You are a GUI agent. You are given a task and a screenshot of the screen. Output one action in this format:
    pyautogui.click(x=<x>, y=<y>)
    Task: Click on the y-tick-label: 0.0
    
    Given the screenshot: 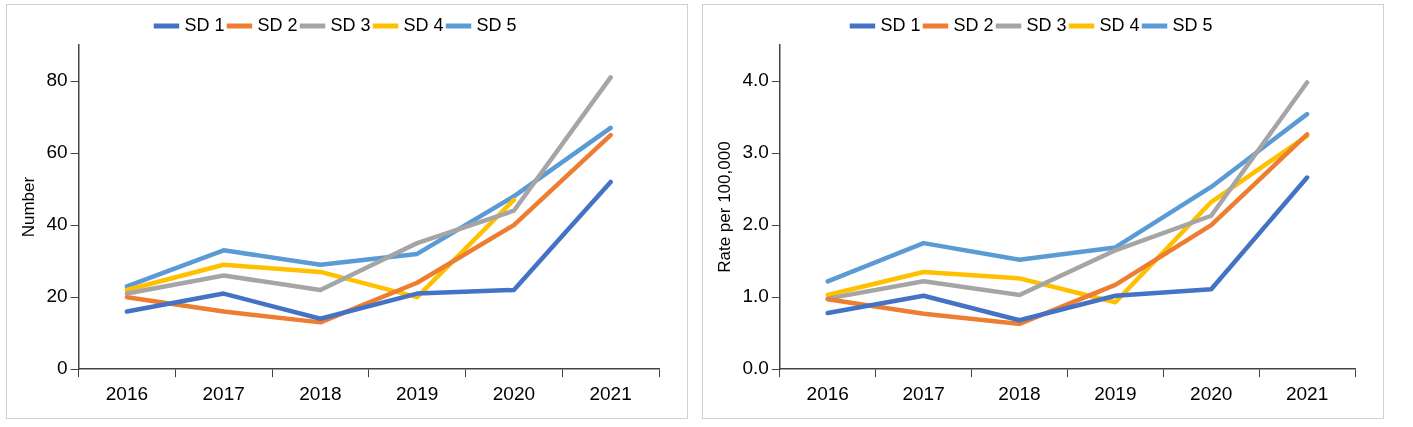 What is the action you would take?
    pyautogui.click(x=755, y=368)
    